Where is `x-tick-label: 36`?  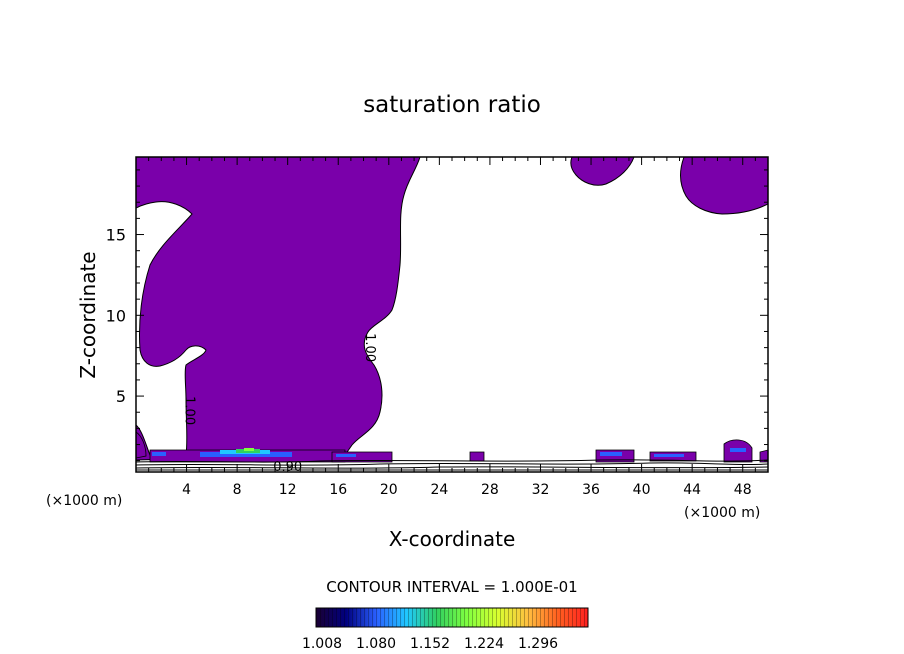 x-tick-label: 36 is located at coordinates (591, 490).